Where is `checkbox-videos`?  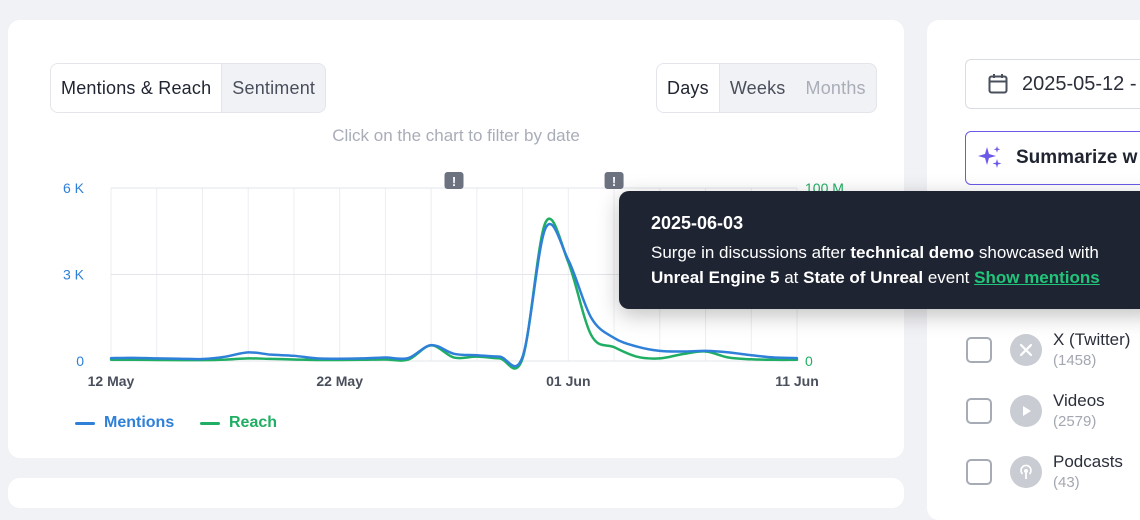 checkbox-videos is located at coordinates (979, 411).